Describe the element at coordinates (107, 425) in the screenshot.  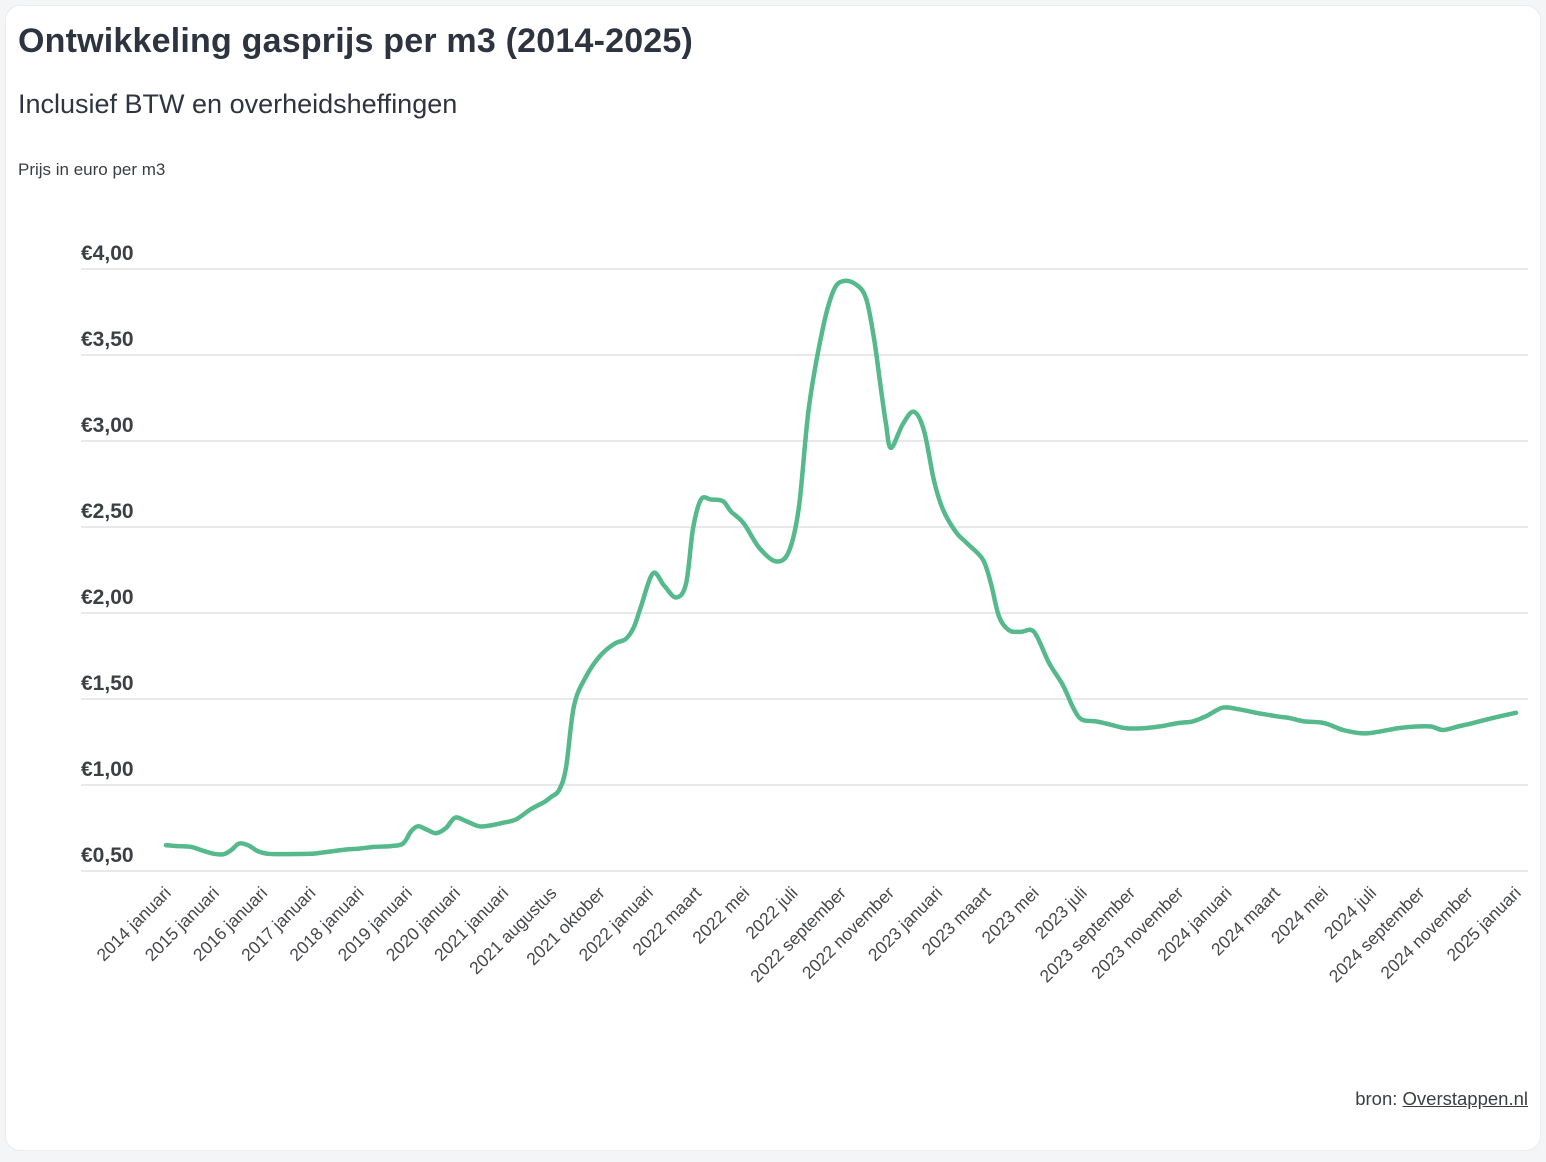
I see `y-tick-label: €3,00` at that location.